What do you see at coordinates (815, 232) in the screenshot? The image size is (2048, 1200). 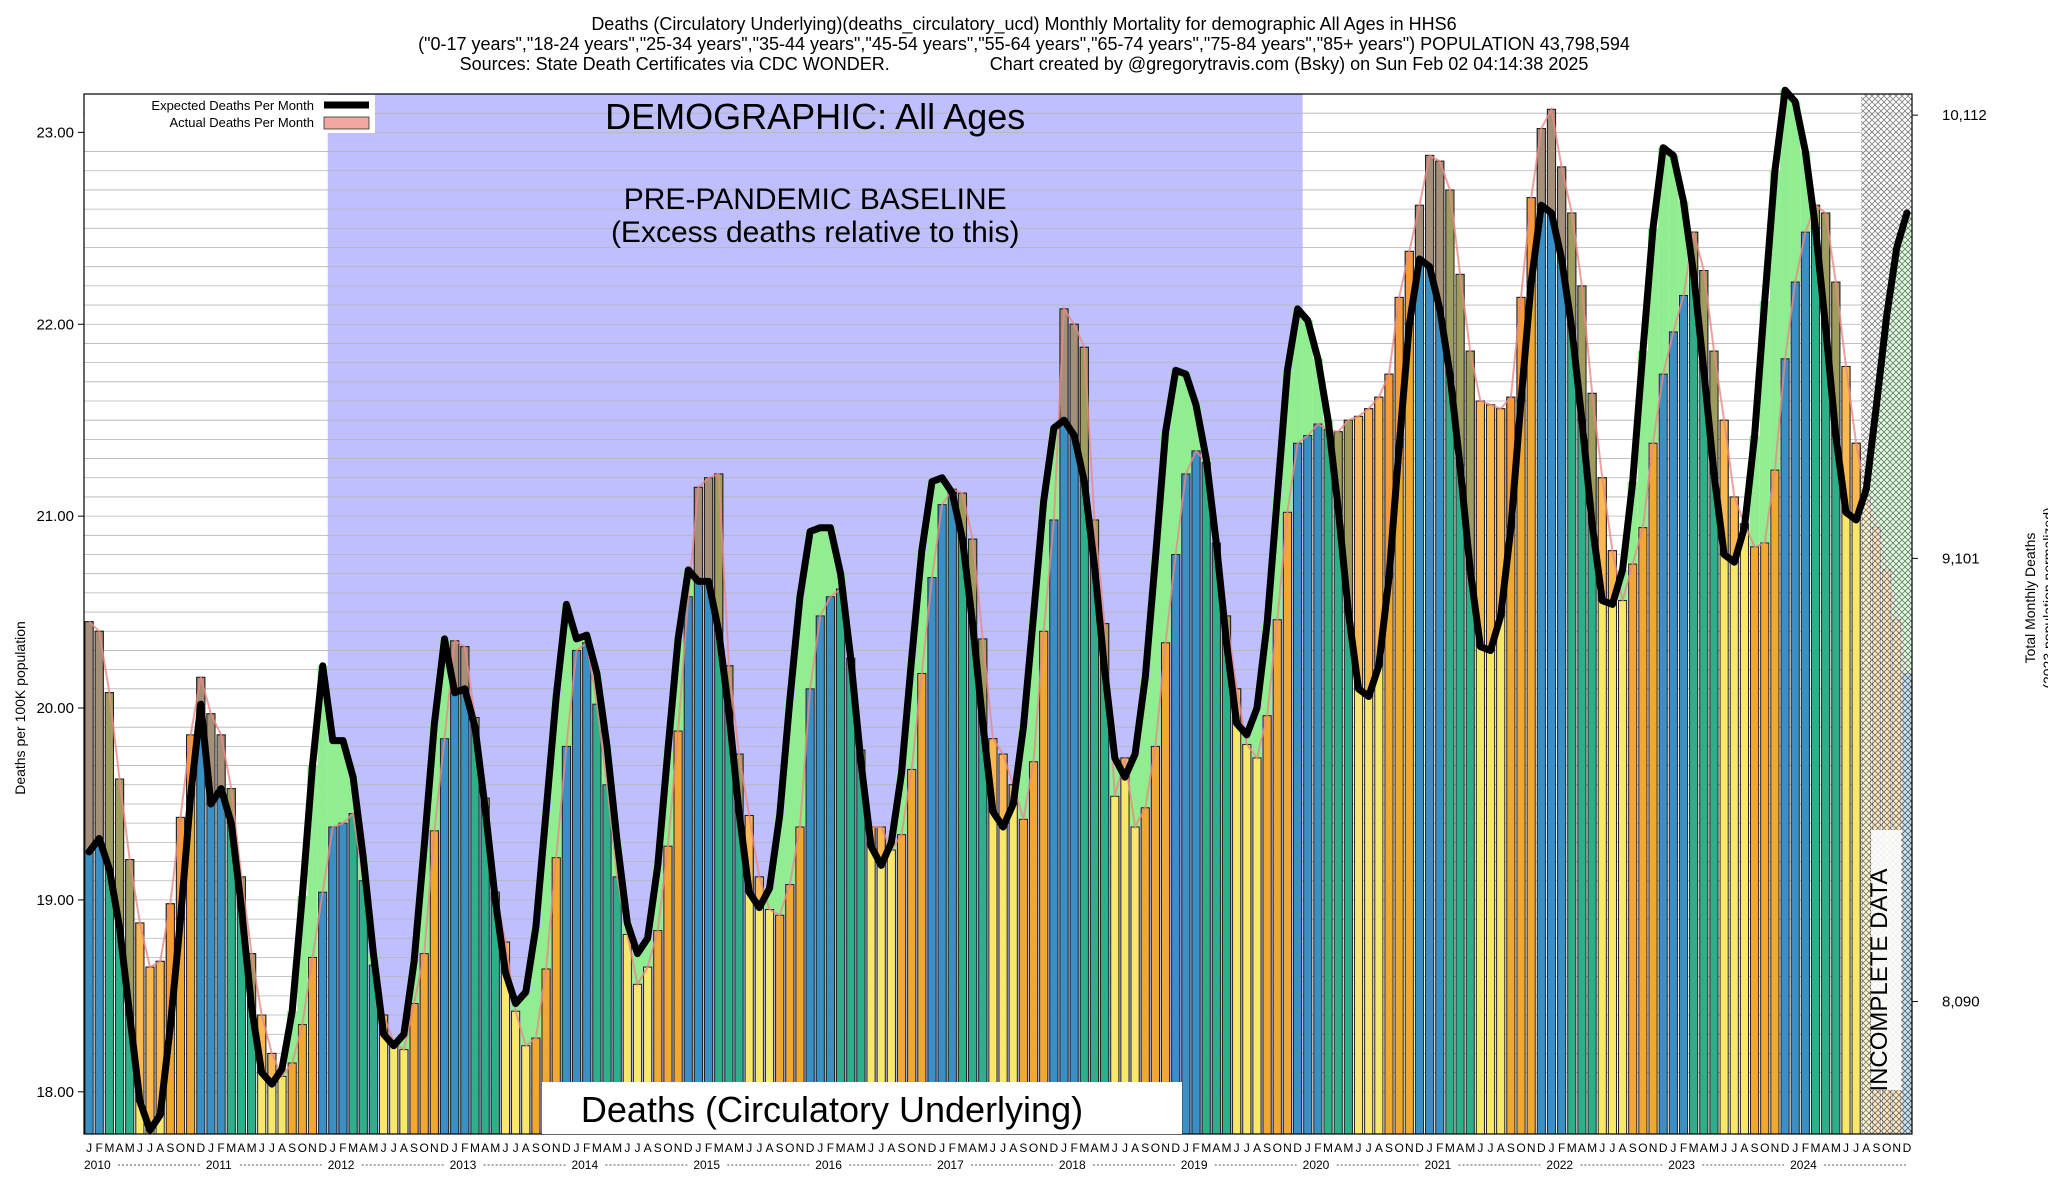 I see `baseline-sublabel: (Excess deaths relative to this)` at bounding box center [815, 232].